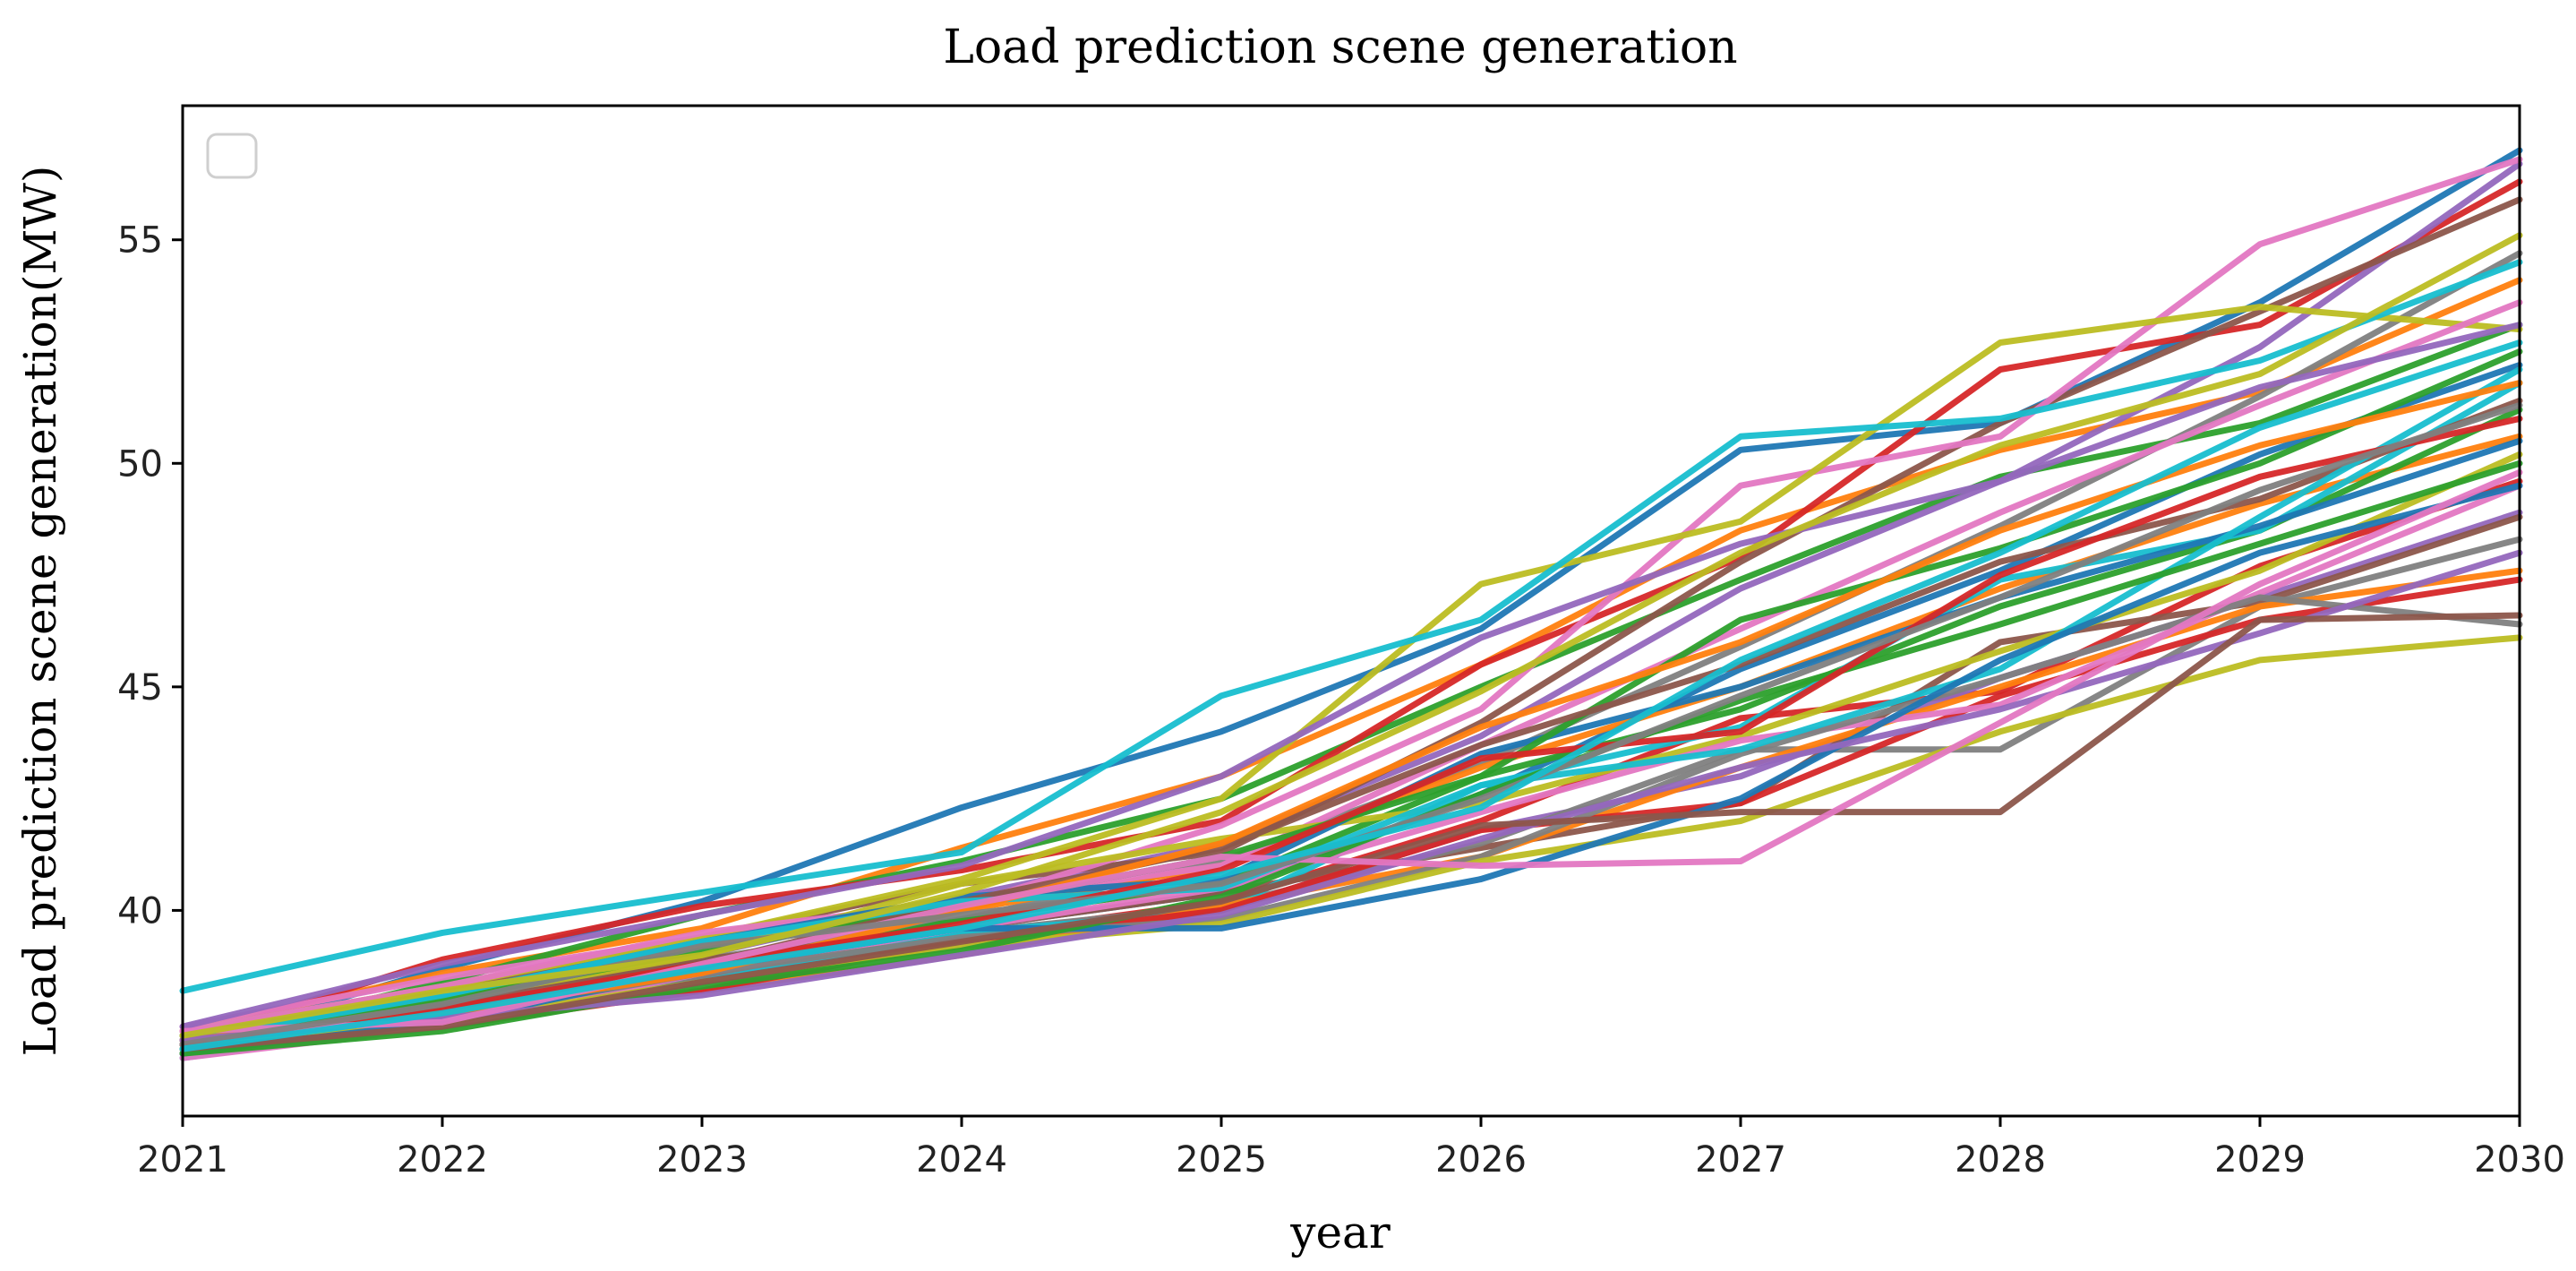  I want to click on x-tick-label: 2026, so click(1481, 1160).